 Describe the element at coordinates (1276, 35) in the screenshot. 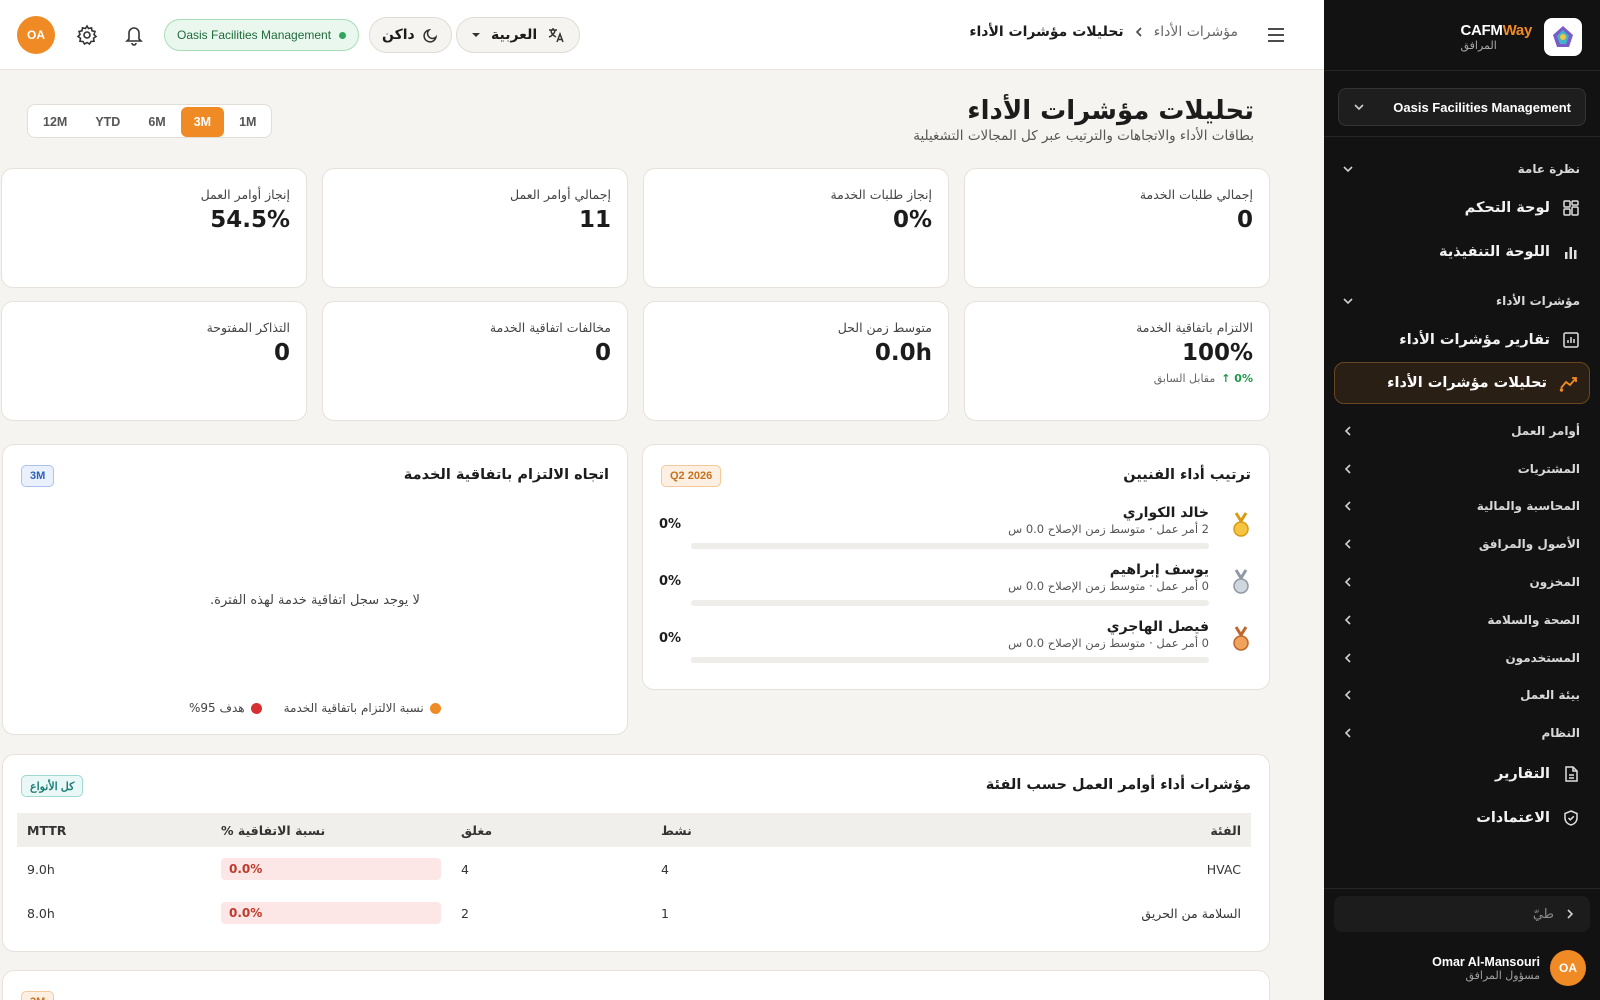

I see `menu-icon` at that location.